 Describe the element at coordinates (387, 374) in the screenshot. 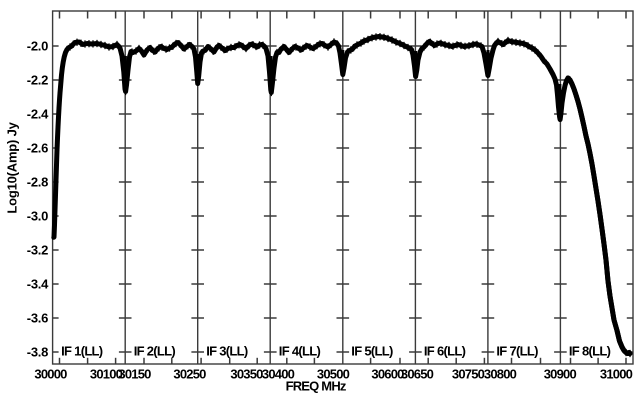

I see `svg-text: 30600` at that location.